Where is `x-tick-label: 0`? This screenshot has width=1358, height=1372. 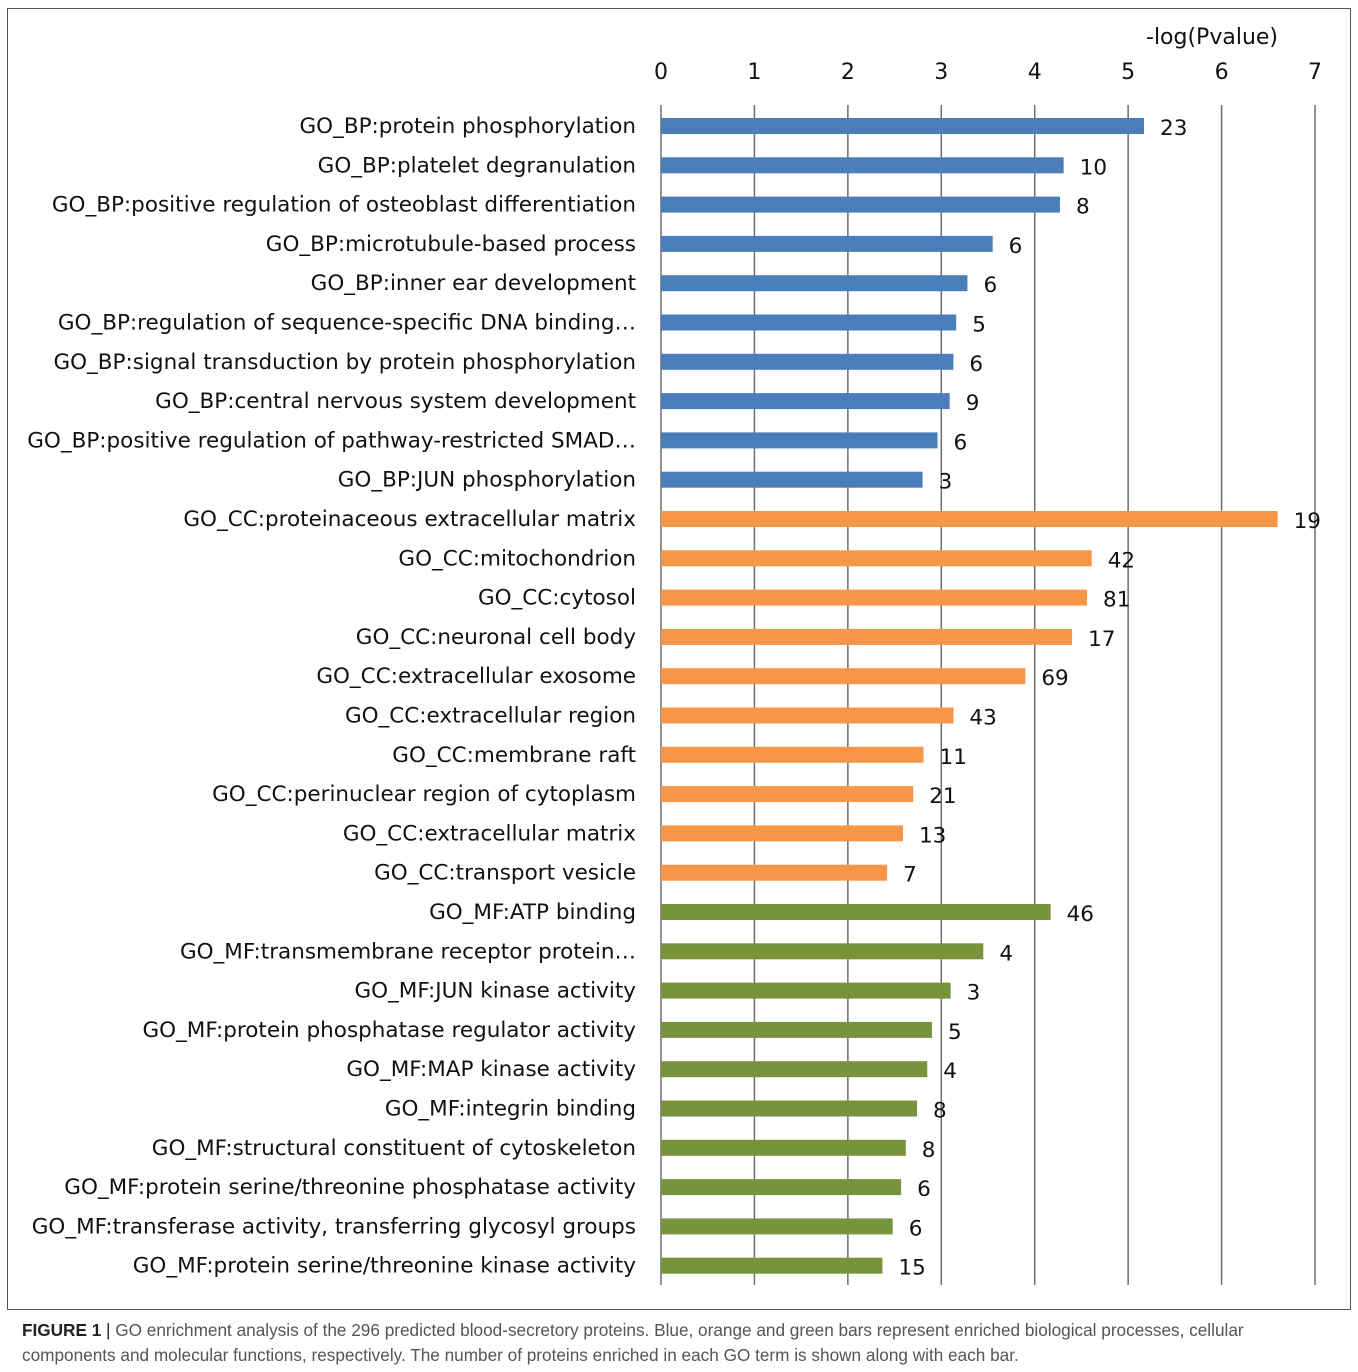 x-tick-label: 0 is located at coordinates (661, 72).